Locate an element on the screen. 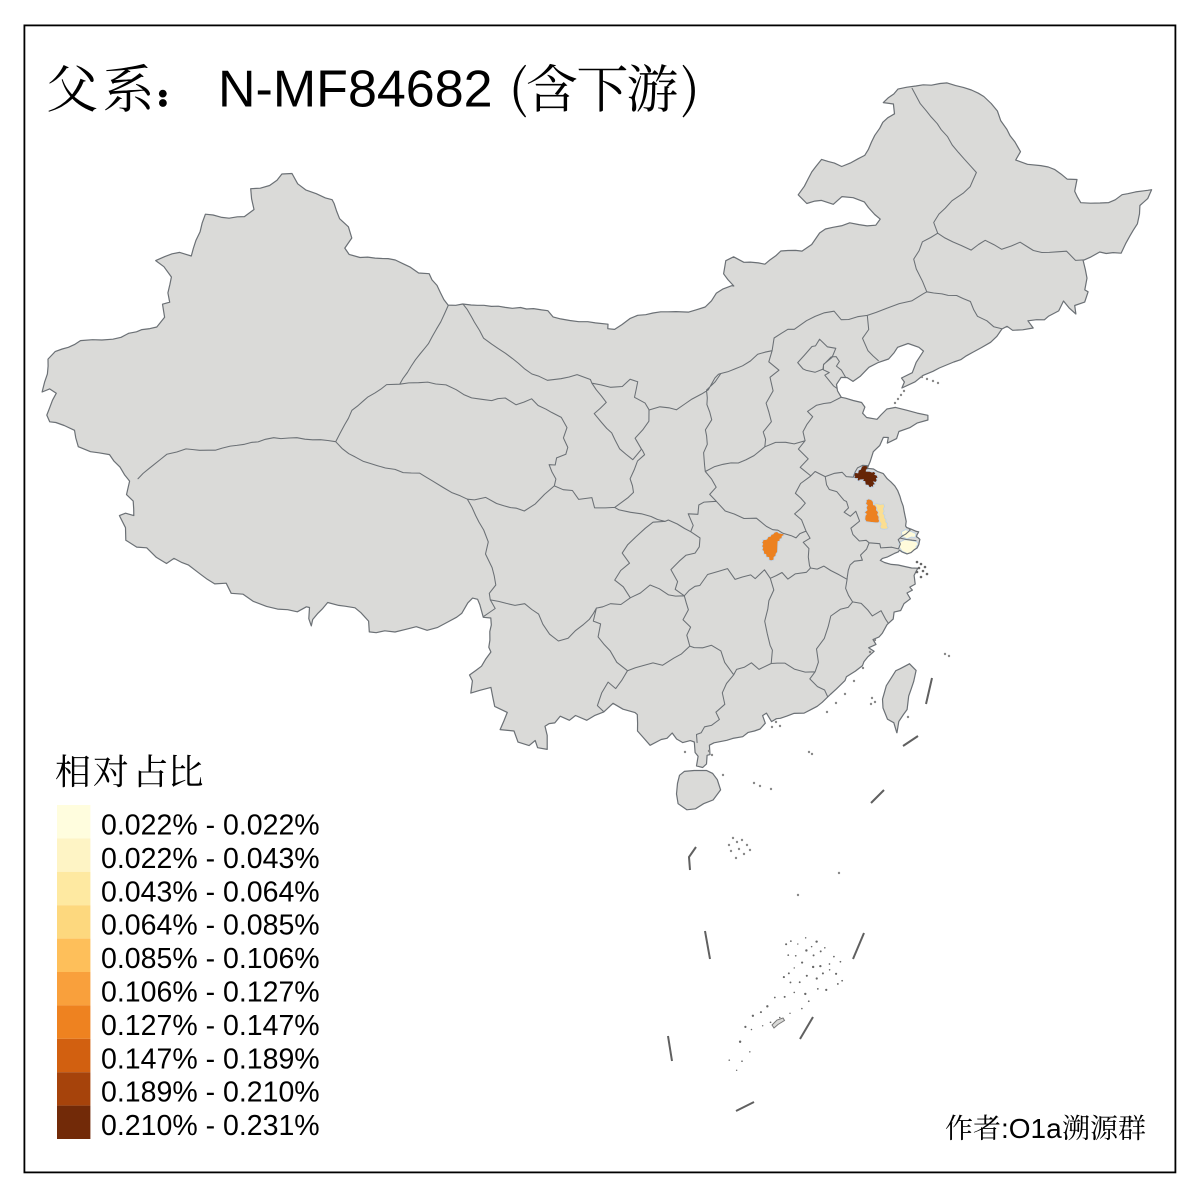  svg-text: :O1a is located at coordinates (1031, 1128).